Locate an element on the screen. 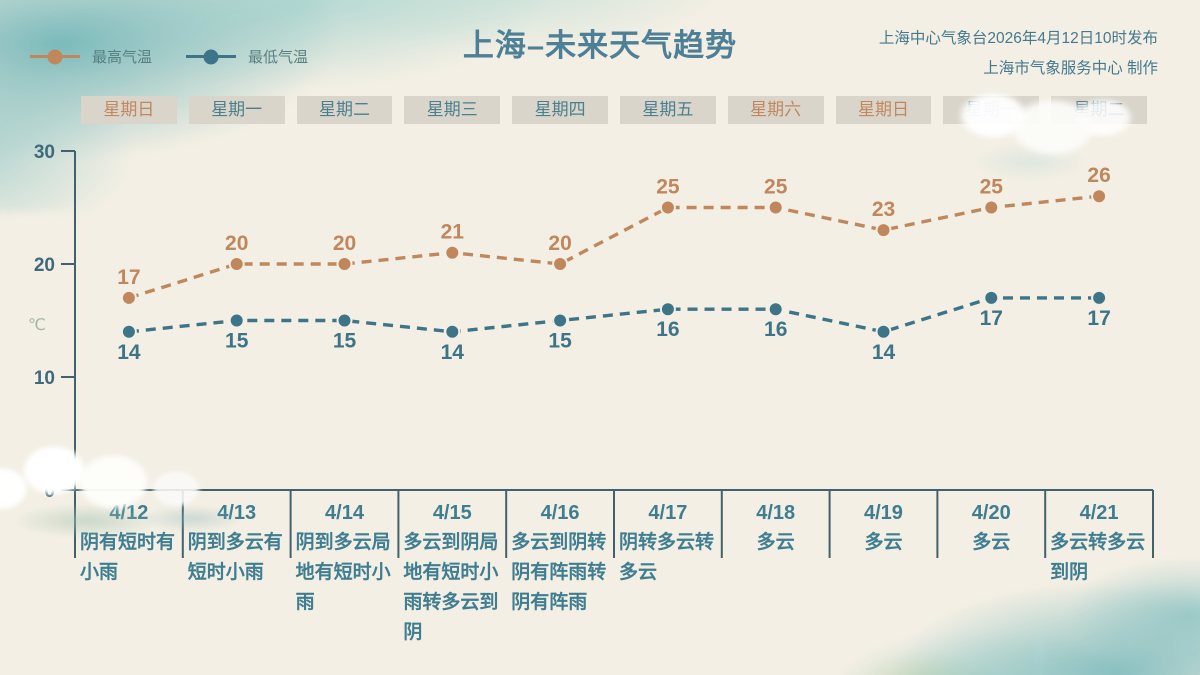 The height and width of the screenshot is (675, 1200). forecast-date: 4/19 is located at coordinates (883, 513).